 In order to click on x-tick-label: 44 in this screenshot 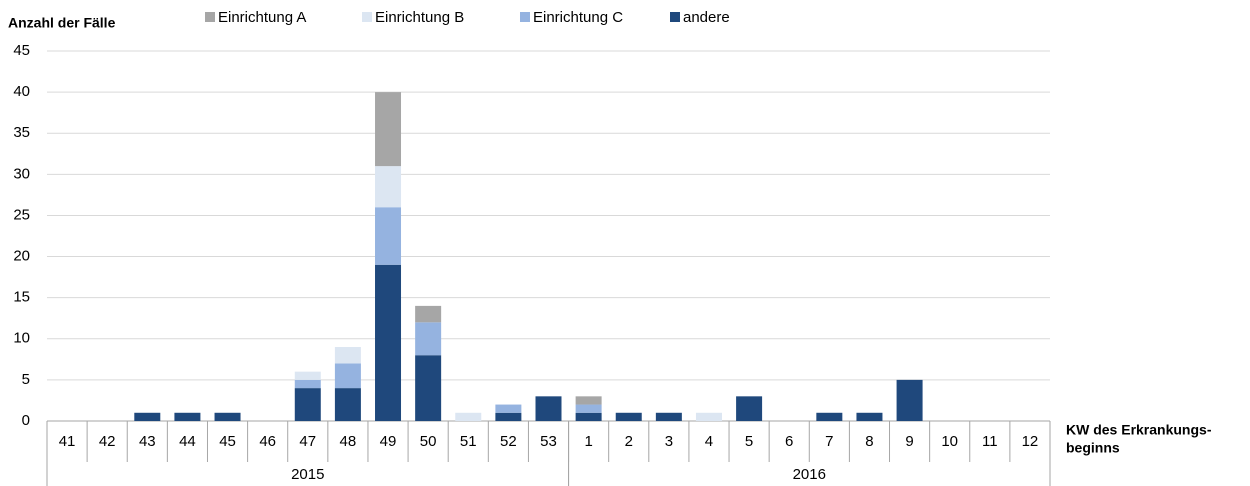, I will do `click(187, 441)`.